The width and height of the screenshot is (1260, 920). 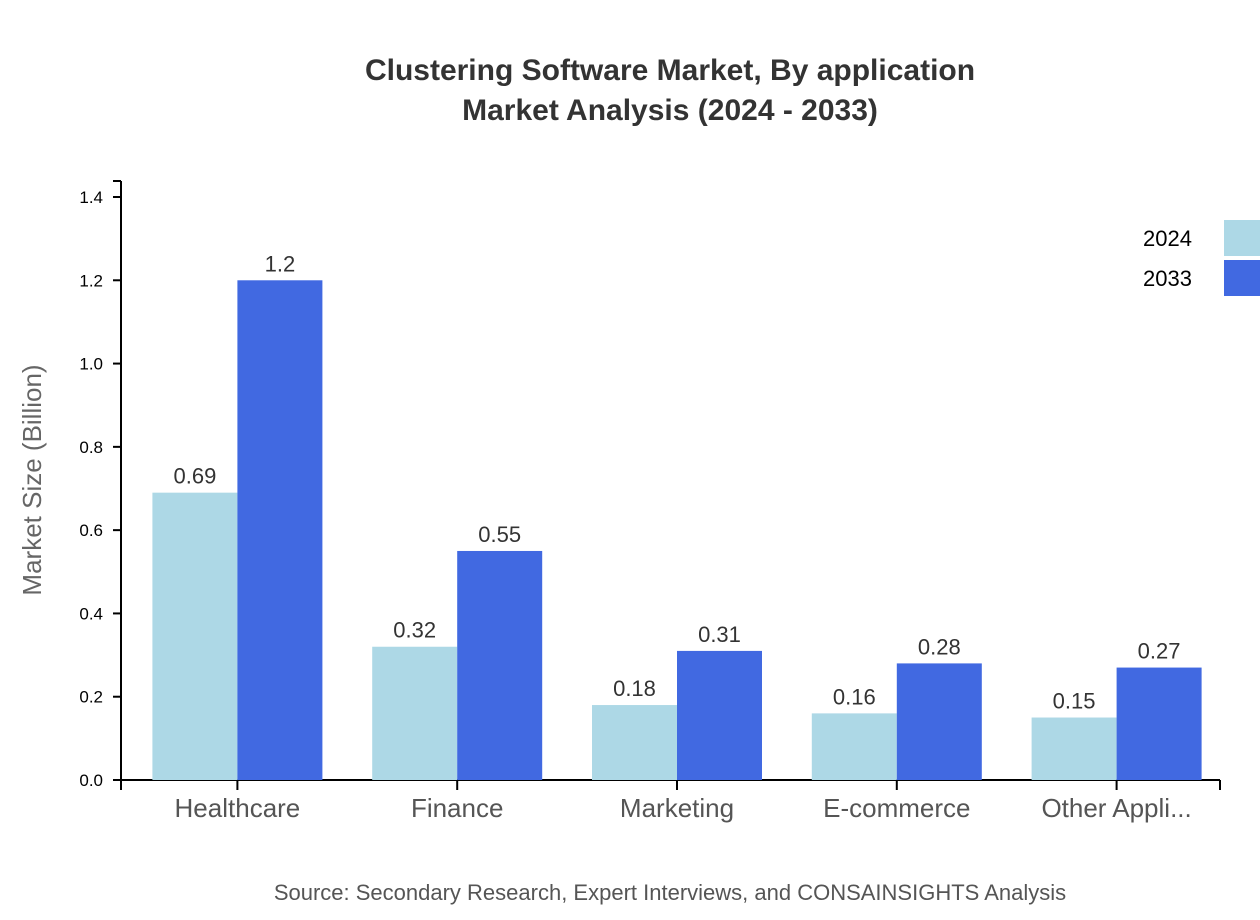 What do you see at coordinates (414, 630) in the screenshot?
I see `data-label: 0.32` at bounding box center [414, 630].